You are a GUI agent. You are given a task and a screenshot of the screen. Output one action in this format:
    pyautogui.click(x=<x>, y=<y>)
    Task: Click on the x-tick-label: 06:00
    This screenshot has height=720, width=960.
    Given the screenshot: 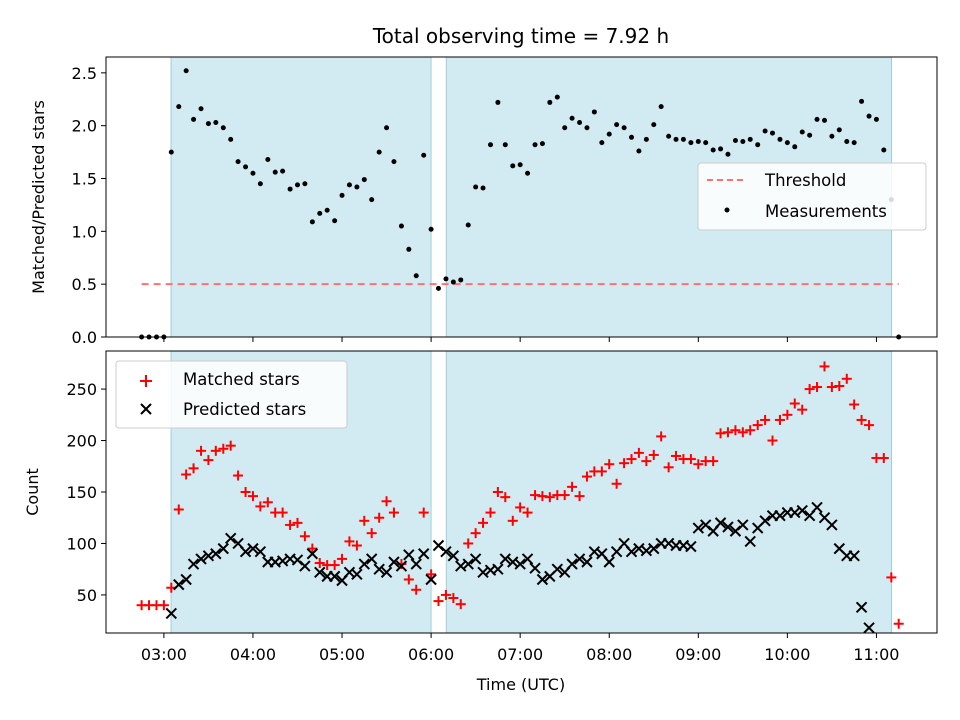 What is the action you would take?
    pyautogui.click(x=431, y=654)
    